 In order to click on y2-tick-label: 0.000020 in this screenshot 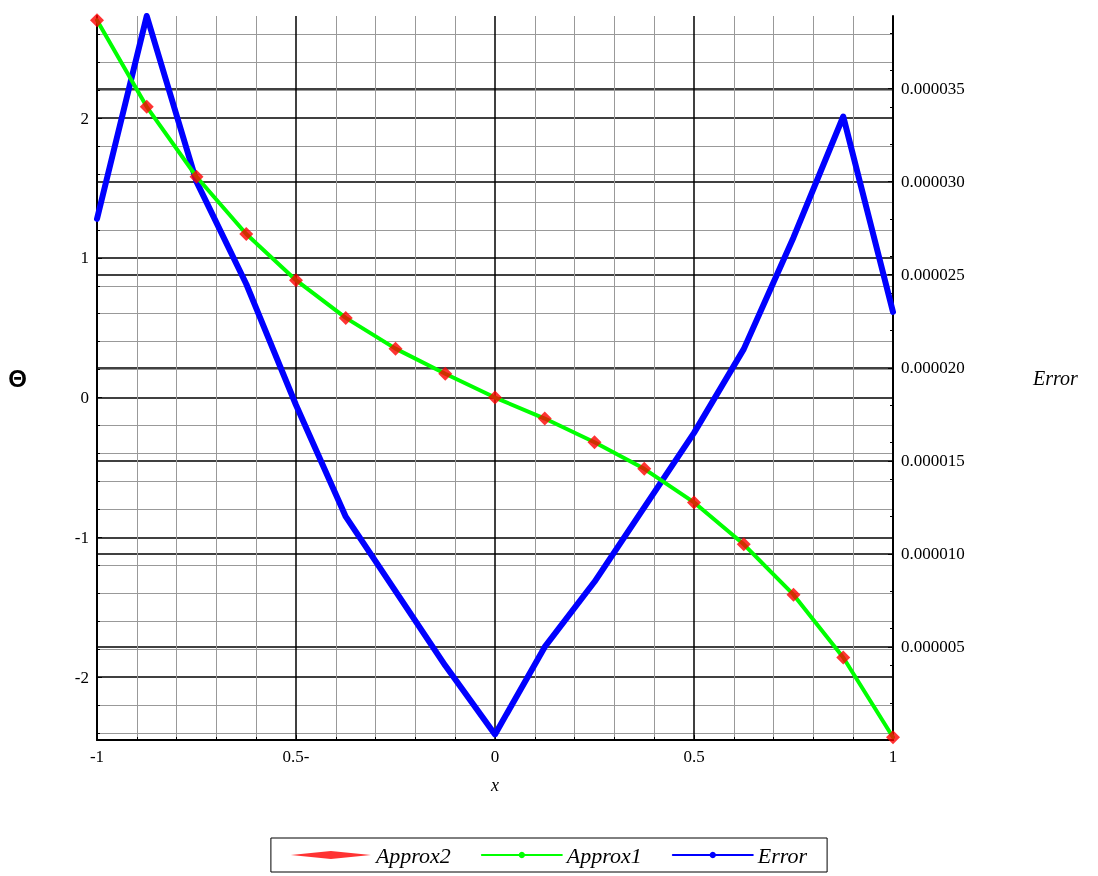, I will do `click(933, 368)`.